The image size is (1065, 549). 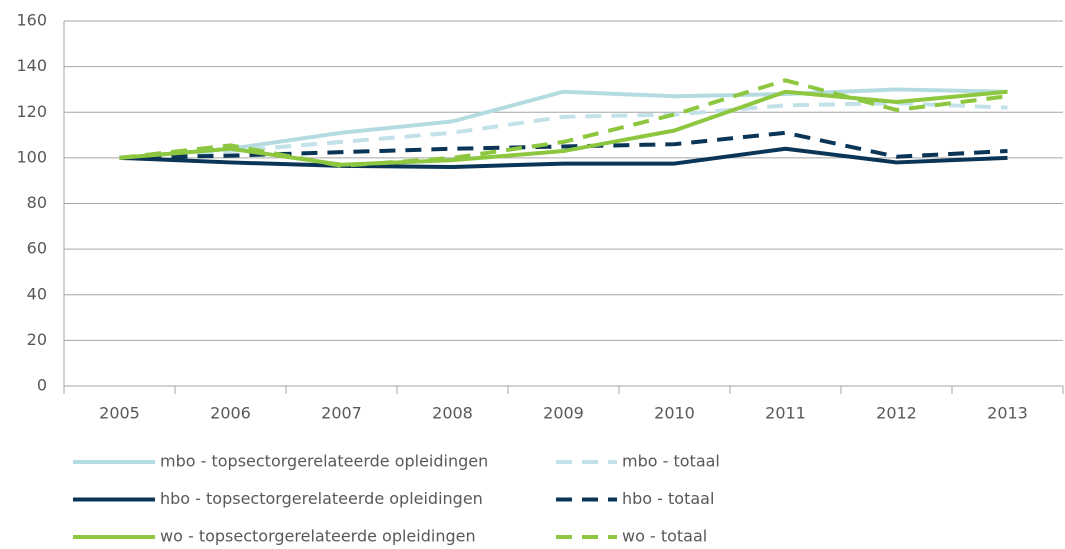 I want to click on x-tick-label: 2012, so click(x=896, y=413).